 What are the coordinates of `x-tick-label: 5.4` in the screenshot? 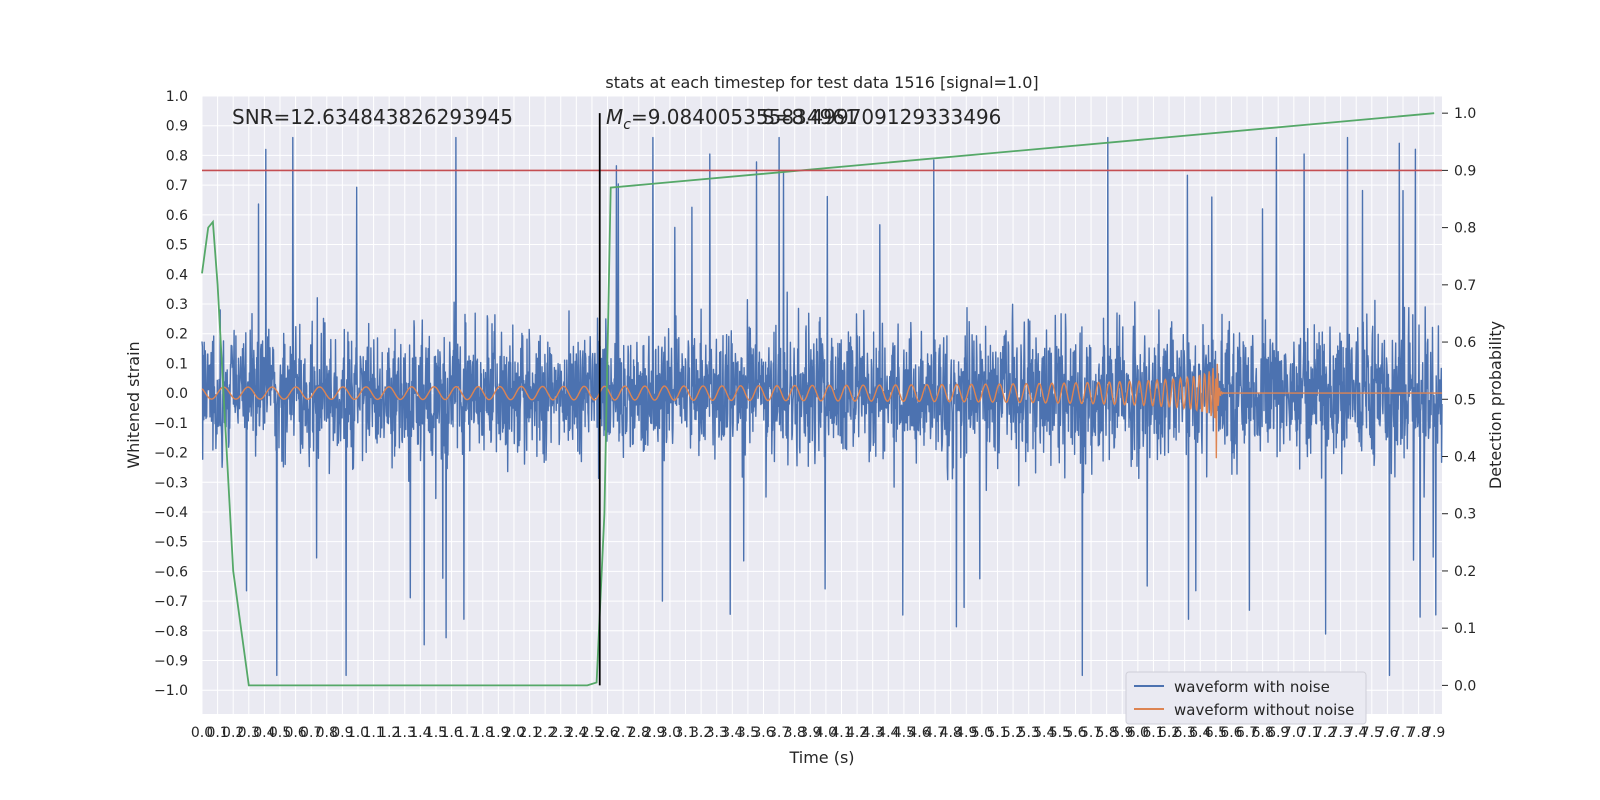 It's located at (1044, 733).